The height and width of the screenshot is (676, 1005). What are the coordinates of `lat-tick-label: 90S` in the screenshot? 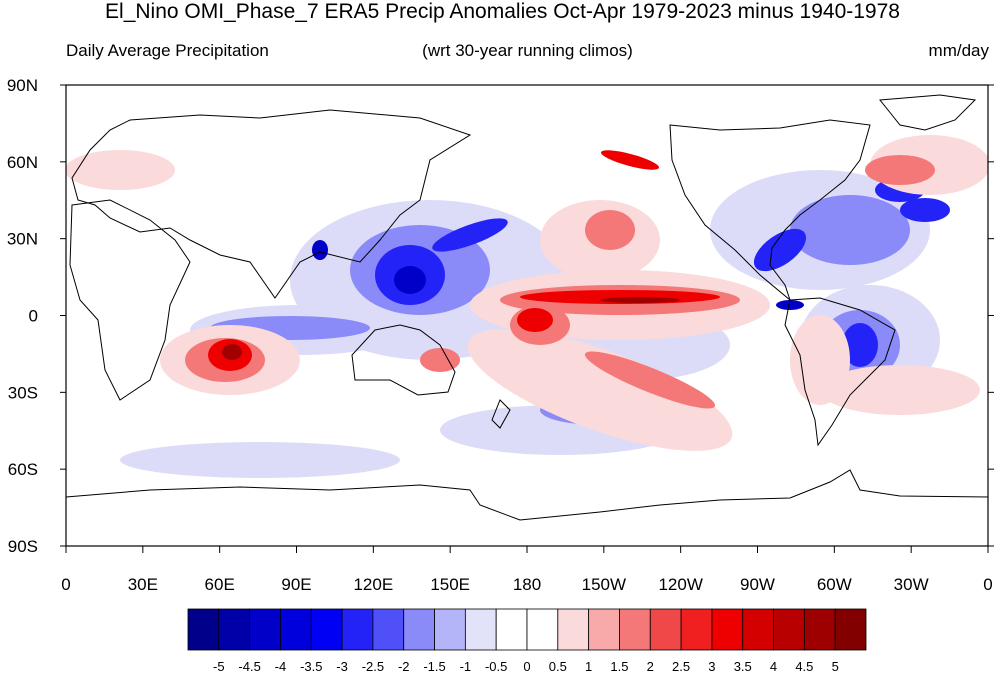 It's located at (23, 546).